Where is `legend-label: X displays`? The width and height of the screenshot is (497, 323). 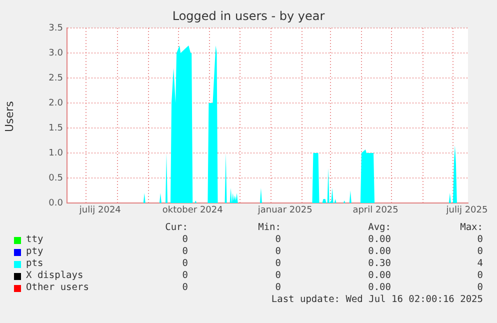
legend-label: X displays is located at coordinates (55, 276).